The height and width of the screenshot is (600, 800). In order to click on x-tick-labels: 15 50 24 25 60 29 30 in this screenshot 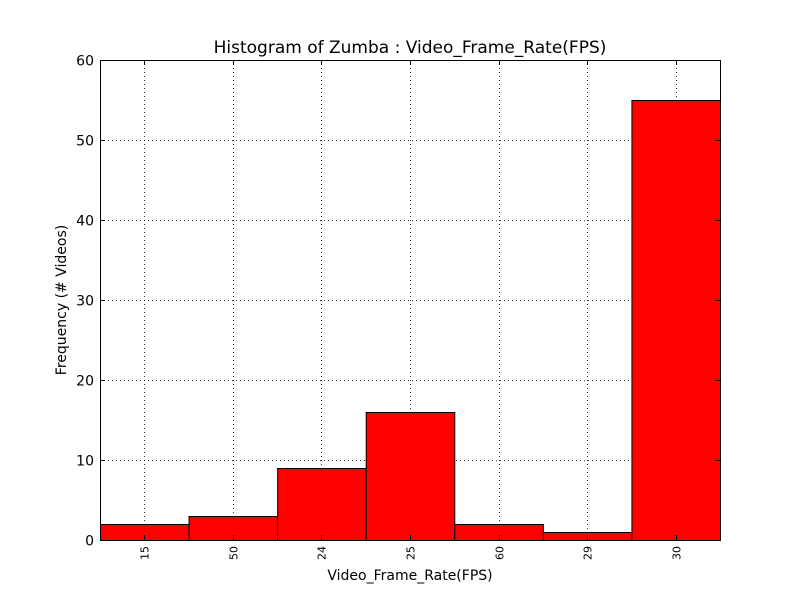, I will do `click(411, 553)`.